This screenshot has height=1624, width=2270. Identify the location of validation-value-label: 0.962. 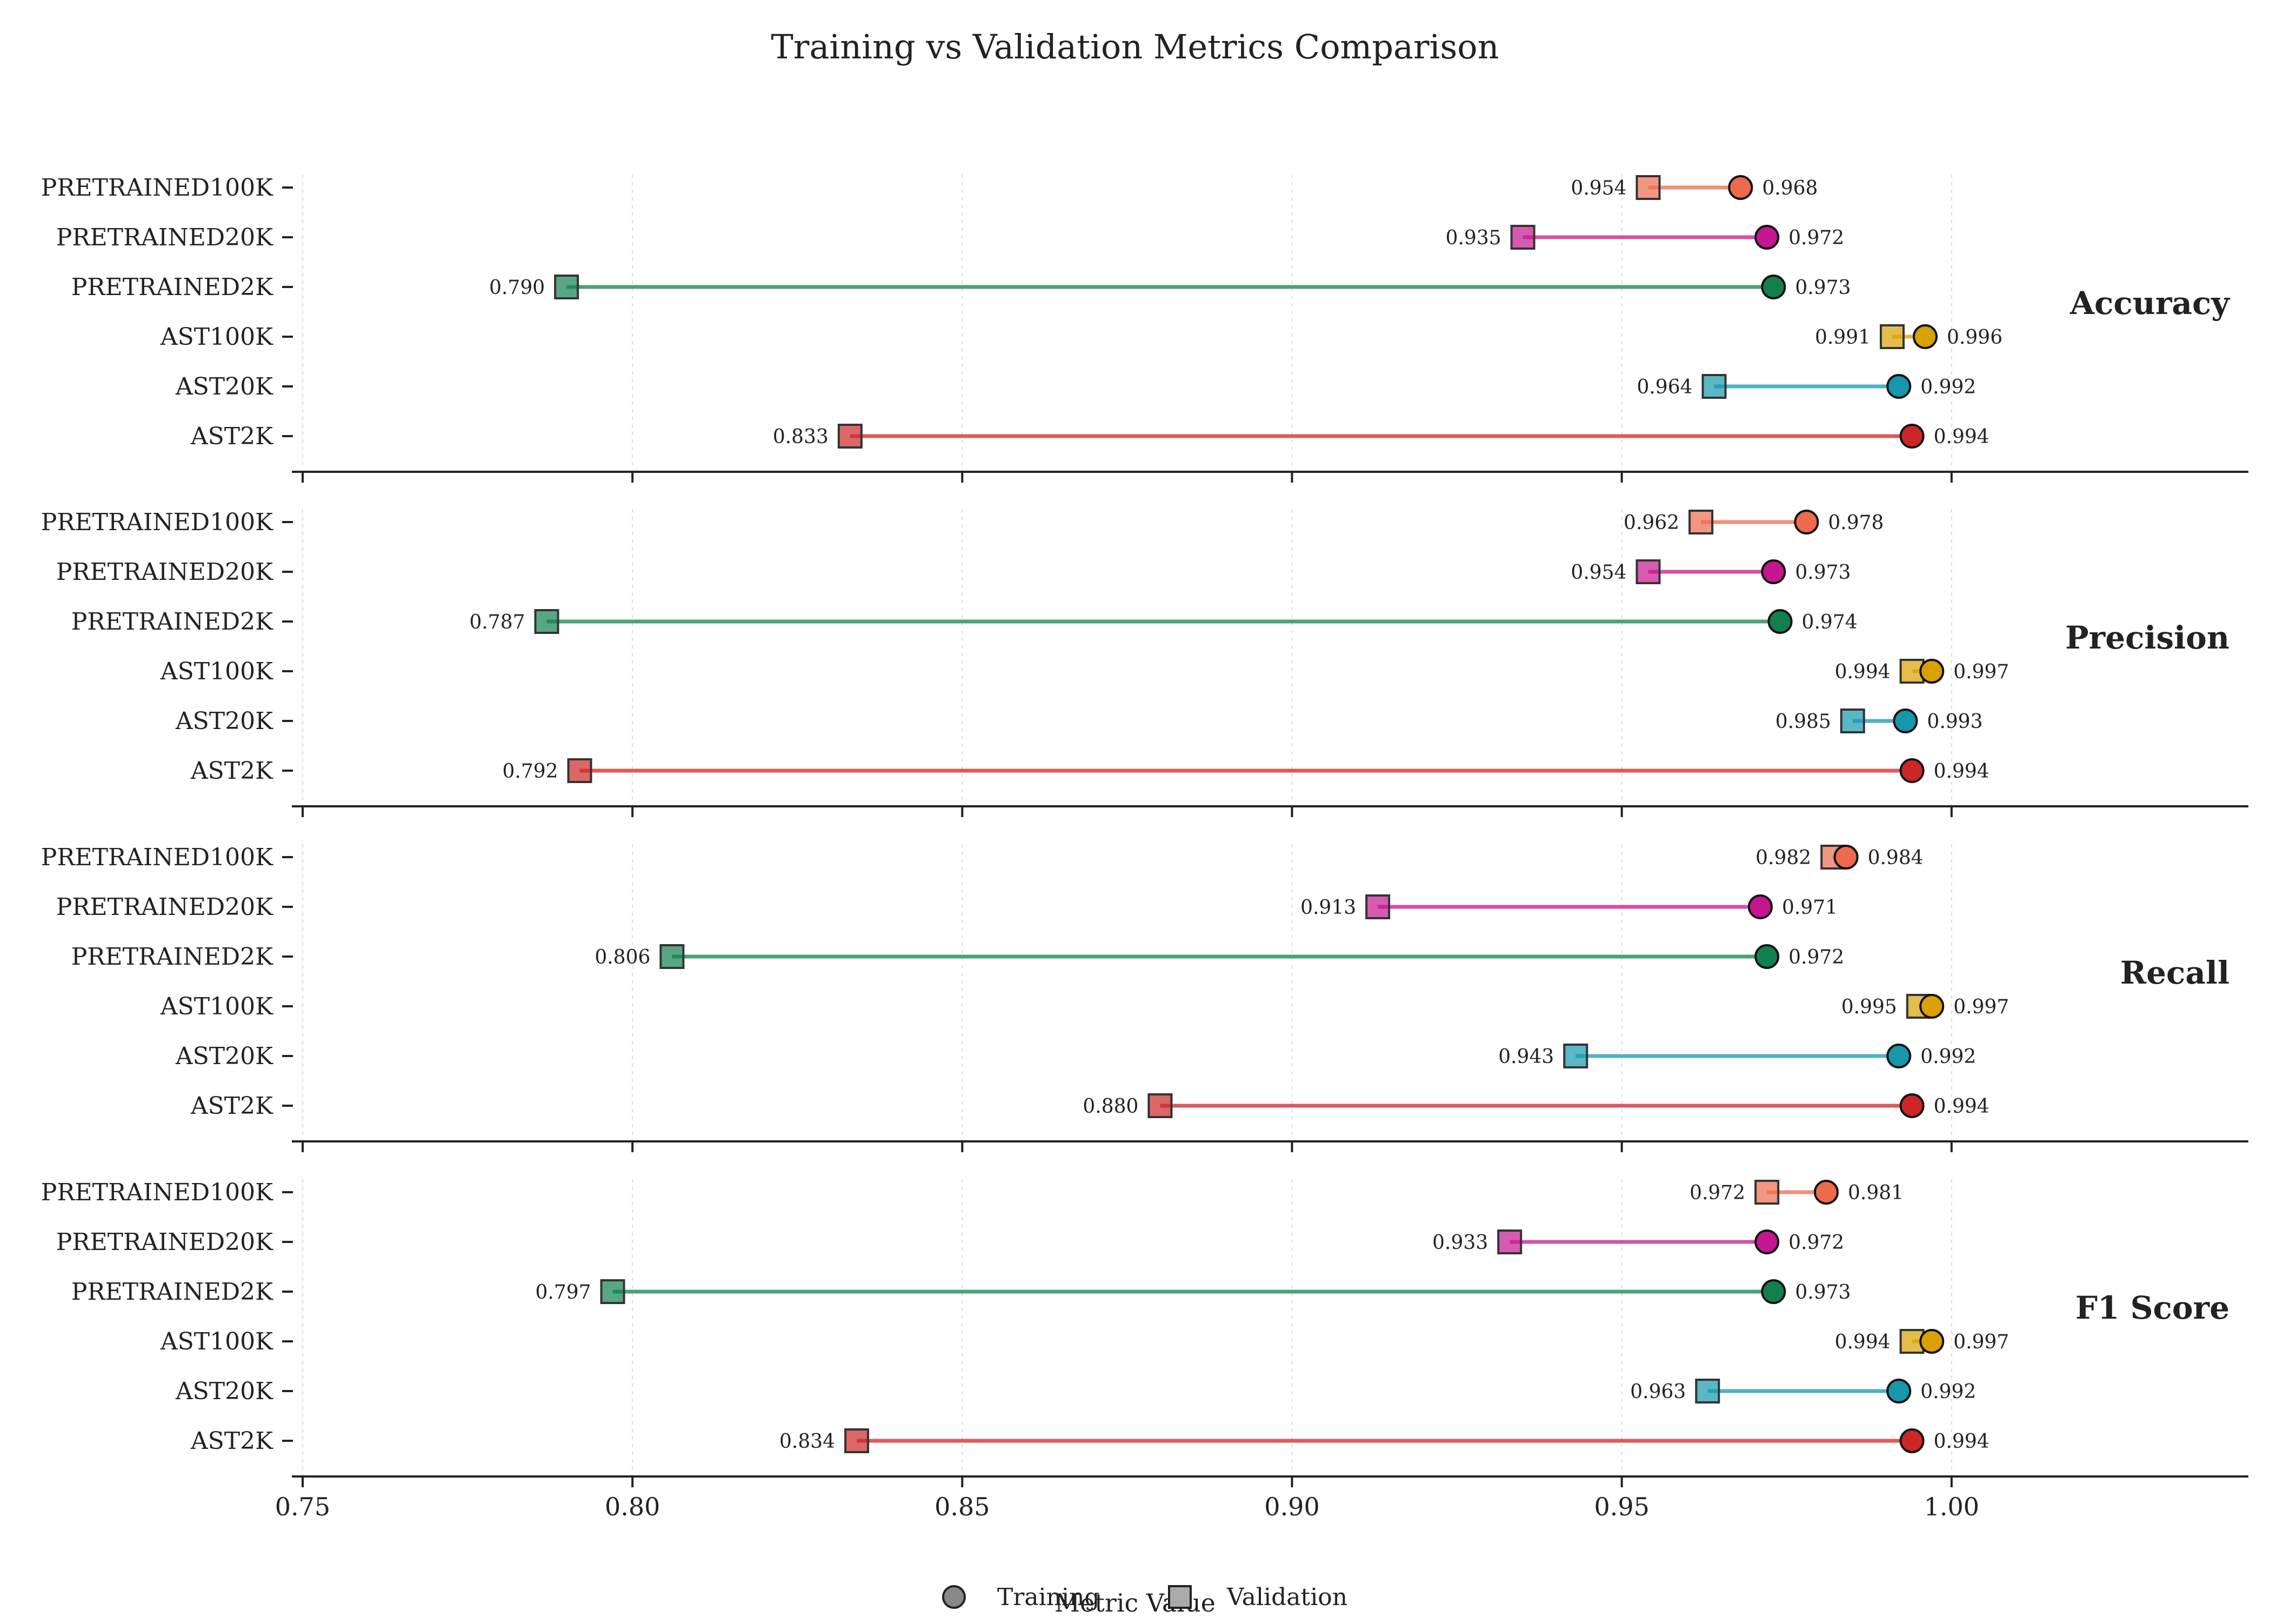
(1651, 523).